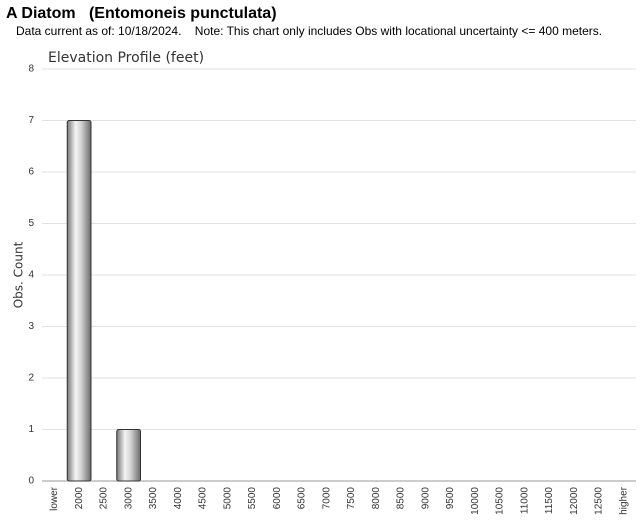 The height and width of the screenshot is (523, 640). I want to click on x-tick-label: 11500, so click(549, 501).